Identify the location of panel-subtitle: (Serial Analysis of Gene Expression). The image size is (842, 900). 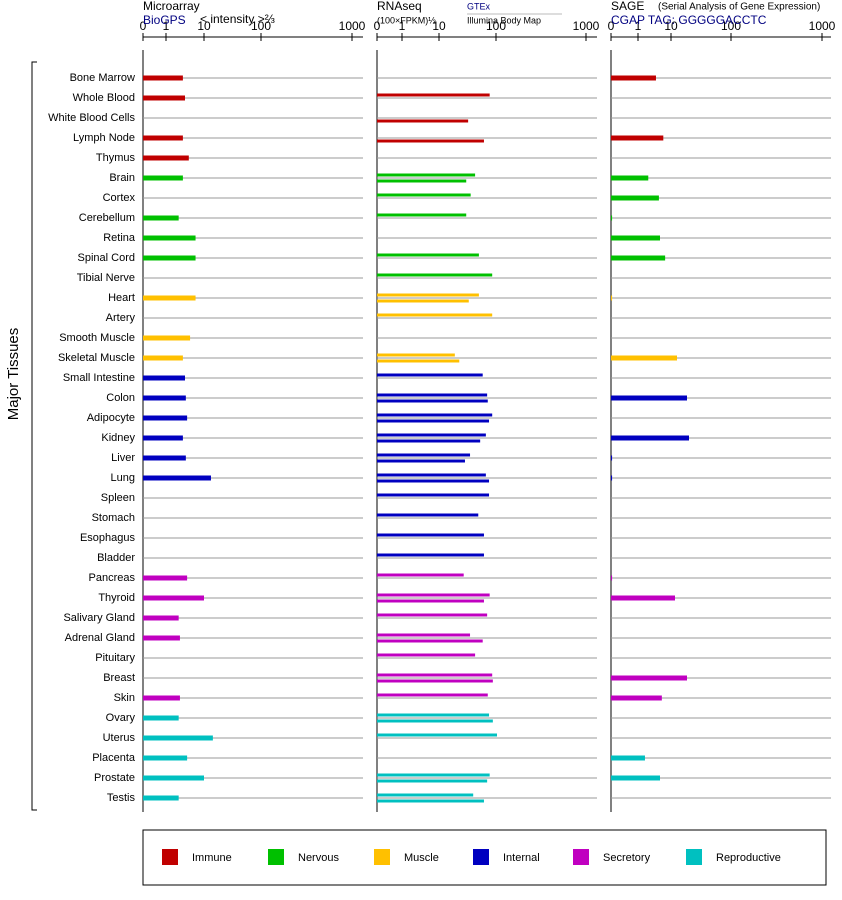
(739, 7).